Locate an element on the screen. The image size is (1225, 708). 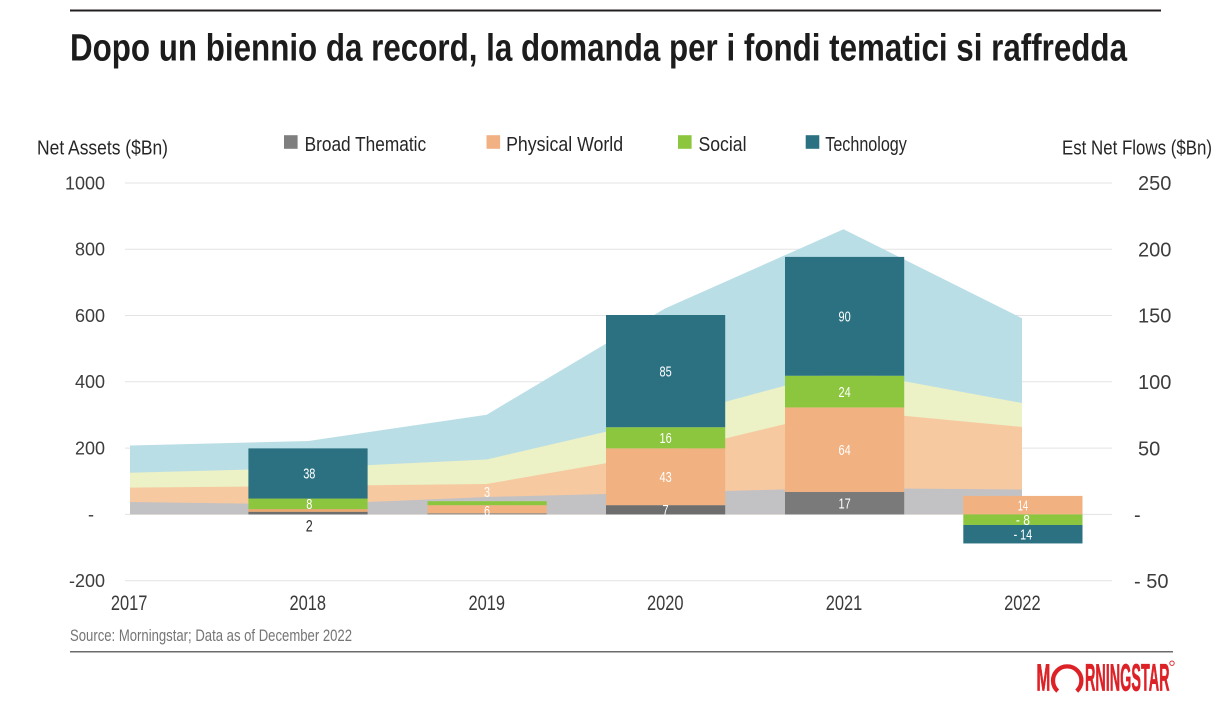
svg-text: 8 is located at coordinates (309, 505).